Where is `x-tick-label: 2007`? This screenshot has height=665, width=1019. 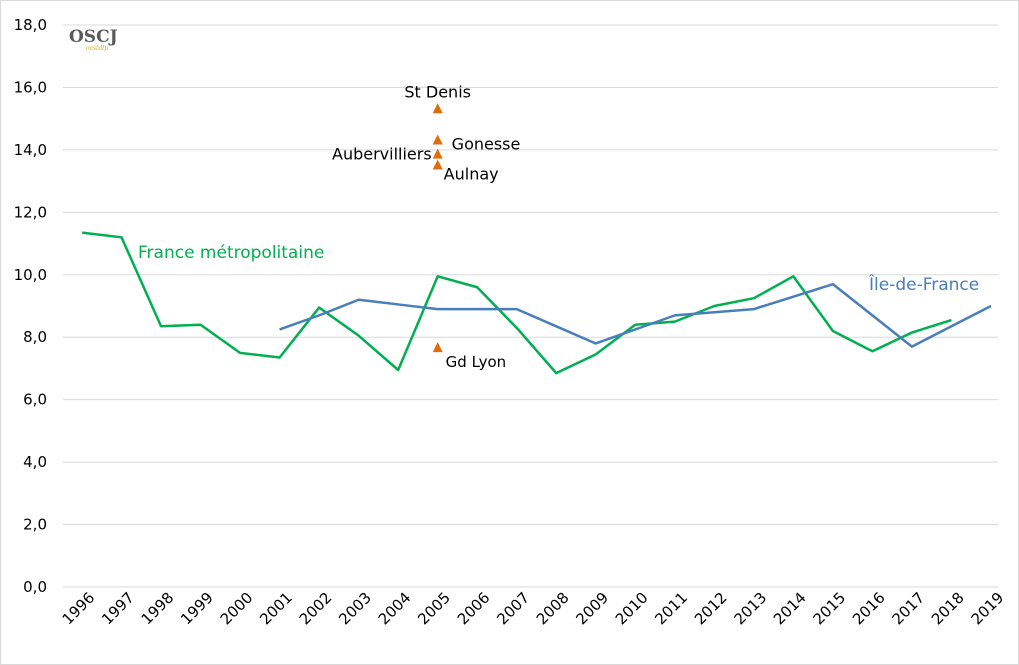
x-tick-label: 2007 is located at coordinates (513, 609).